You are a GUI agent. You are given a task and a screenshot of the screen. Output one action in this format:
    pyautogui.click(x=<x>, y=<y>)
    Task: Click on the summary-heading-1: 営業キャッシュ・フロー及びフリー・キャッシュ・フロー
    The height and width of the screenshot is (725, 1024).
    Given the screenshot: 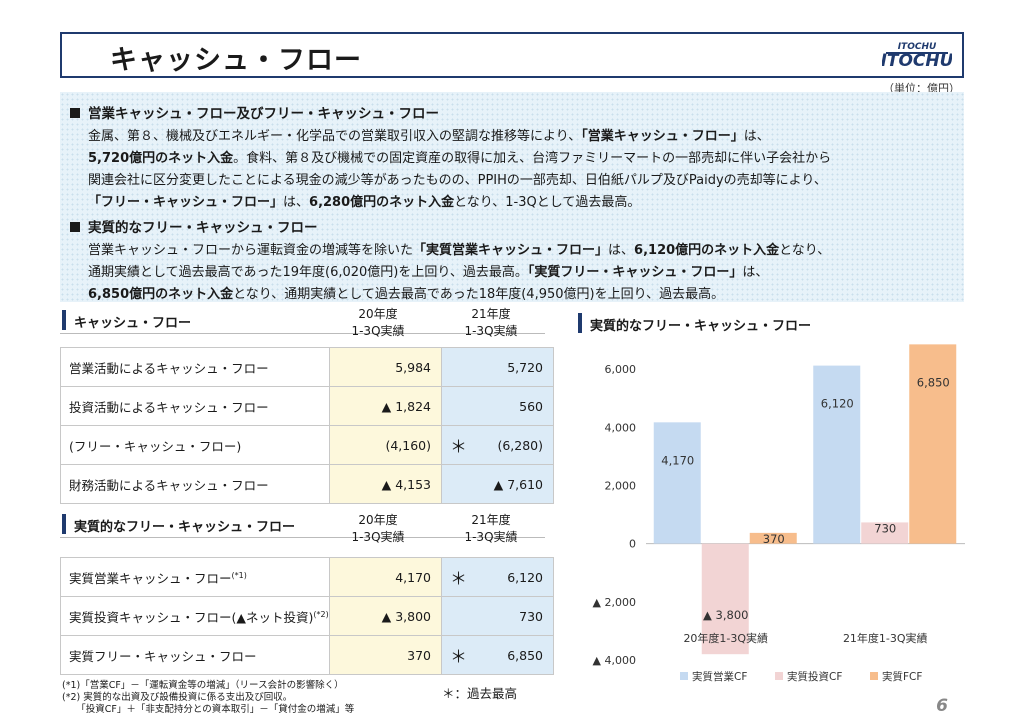 What is the action you would take?
    pyautogui.click(x=254, y=112)
    